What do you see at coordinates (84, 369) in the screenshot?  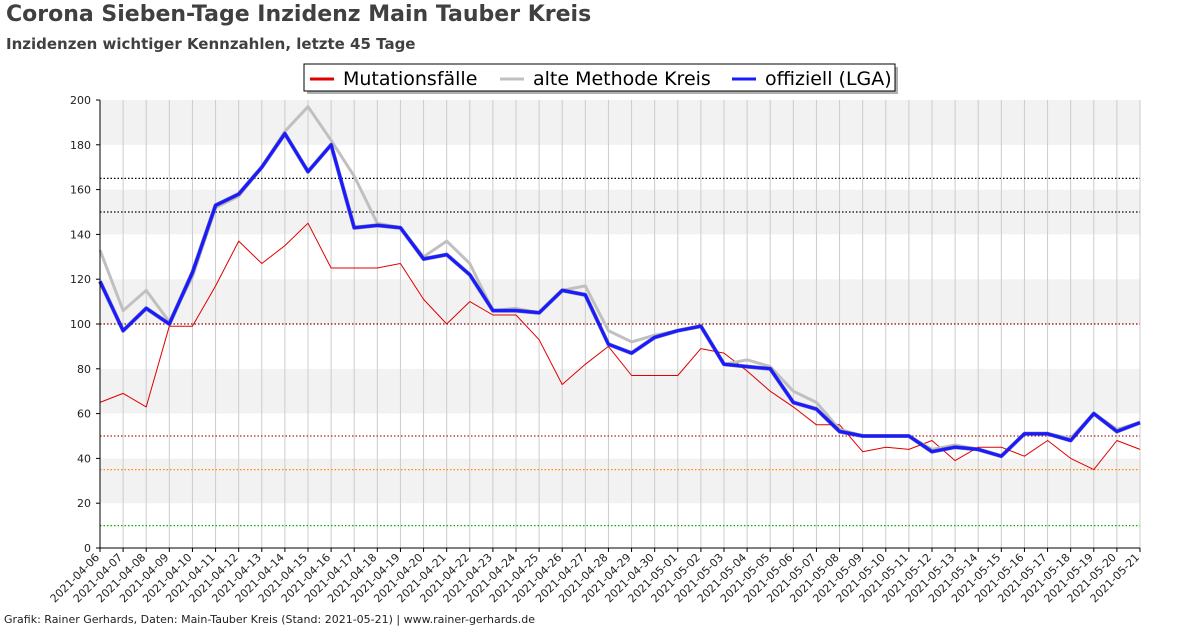 I see `y-tick-label: 80` at bounding box center [84, 369].